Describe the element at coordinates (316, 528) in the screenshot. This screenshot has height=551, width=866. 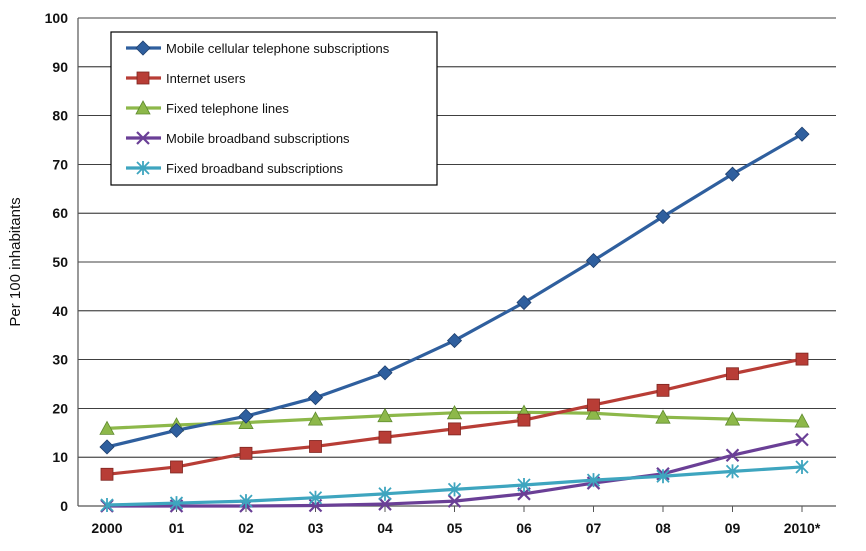
I see `x-tick-label: 03` at that location.